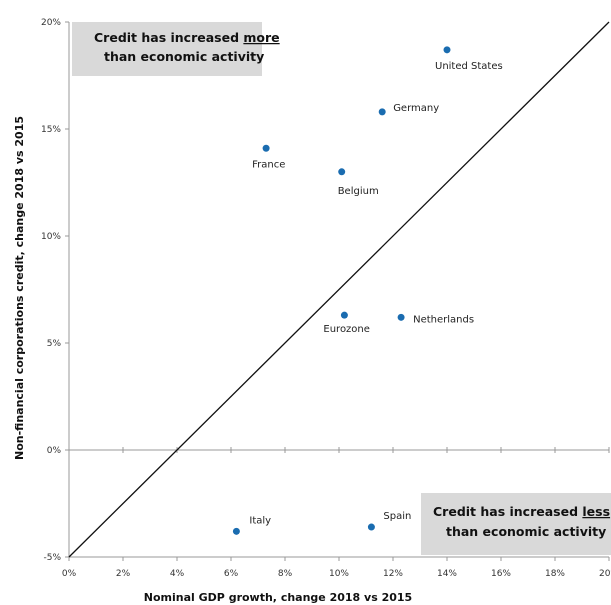 This screenshot has width=611, height=605. What do you see at coordinates (54, 451) in the screenshot?
I see `y-tick-label: 0%` at bounding box center [54, 451].